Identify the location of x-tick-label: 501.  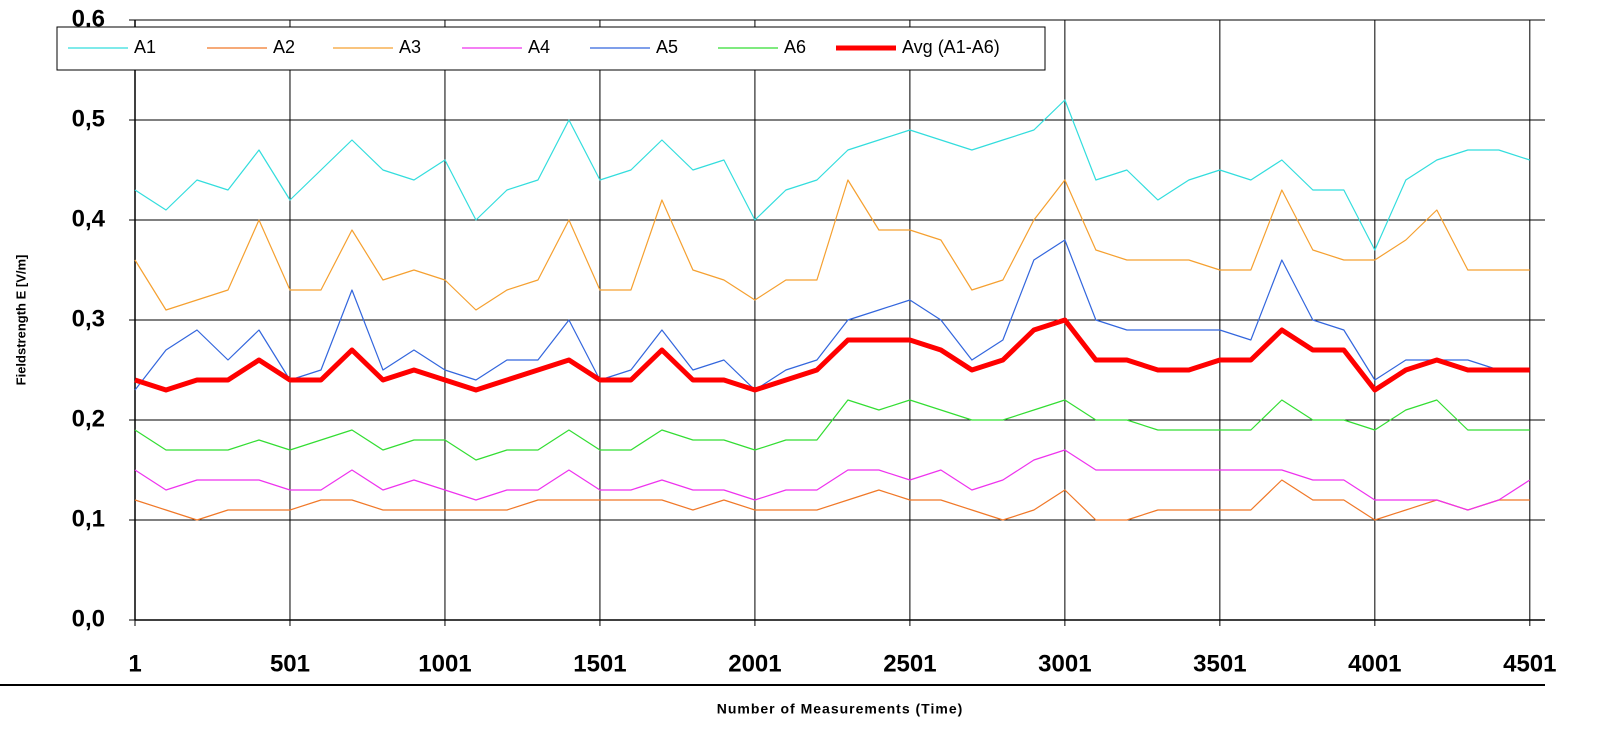
(290, 663).